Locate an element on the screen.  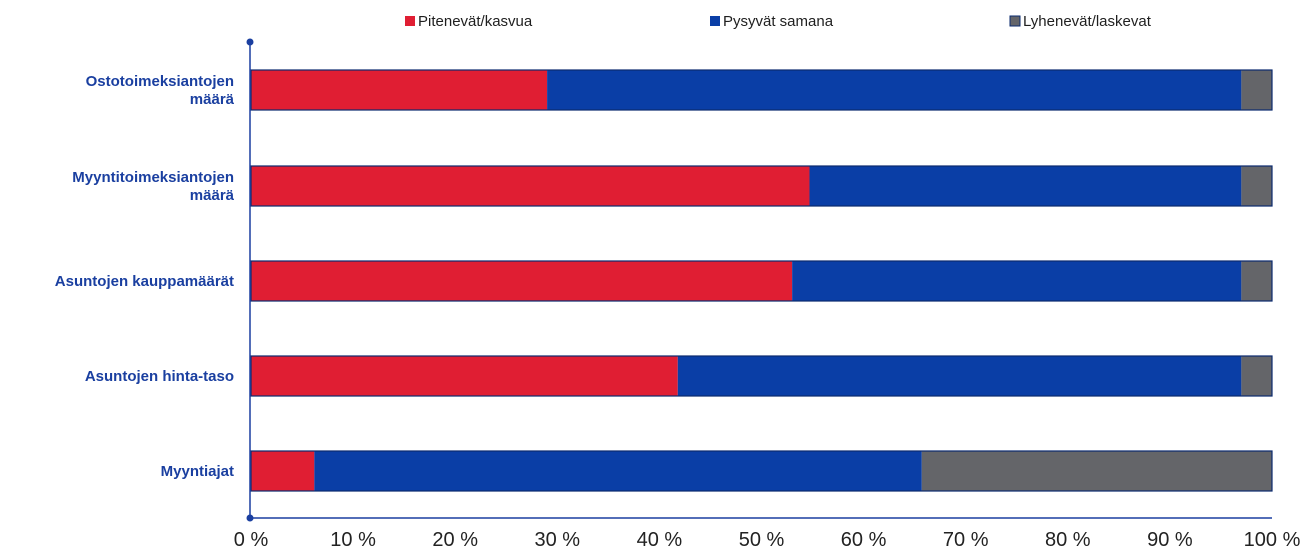
x-tick-label: 80 % is located at coordinates (1068, 540).